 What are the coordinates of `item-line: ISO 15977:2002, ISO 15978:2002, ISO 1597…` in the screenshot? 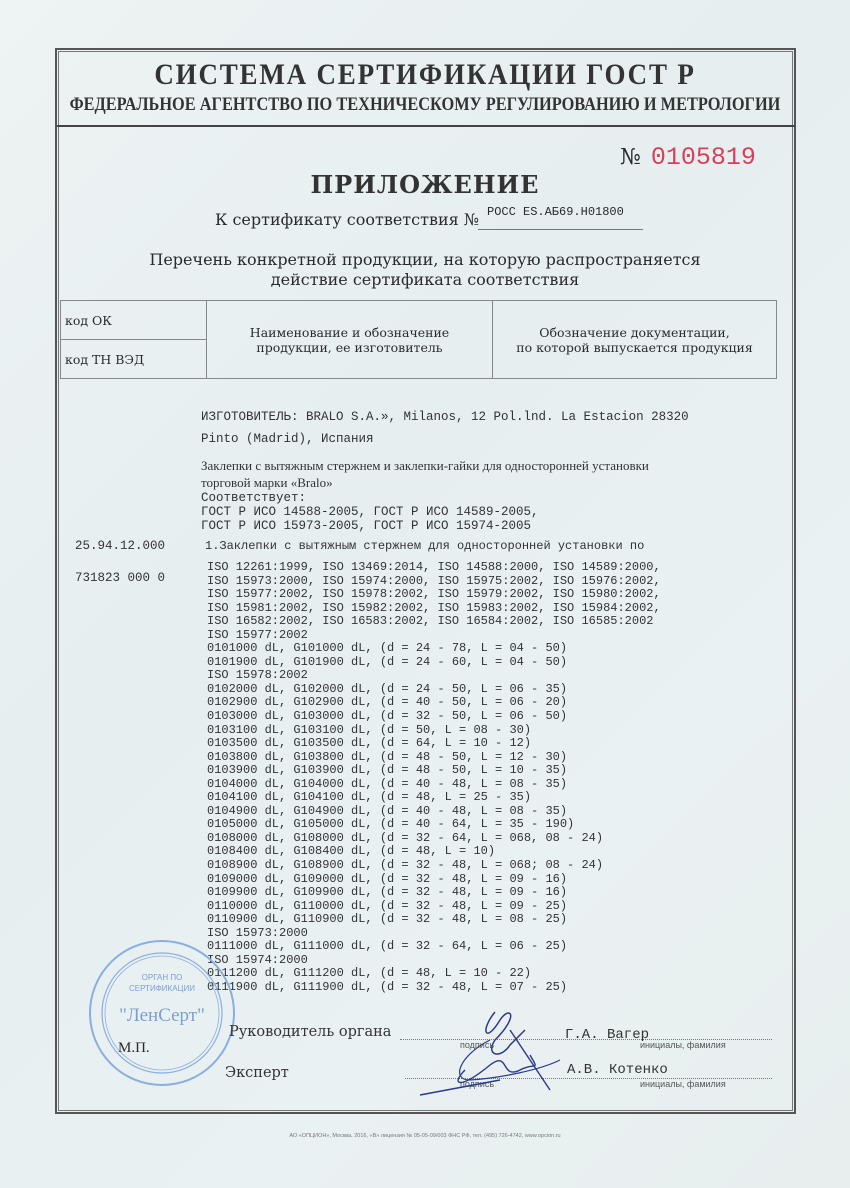 It's located at (434, 594).